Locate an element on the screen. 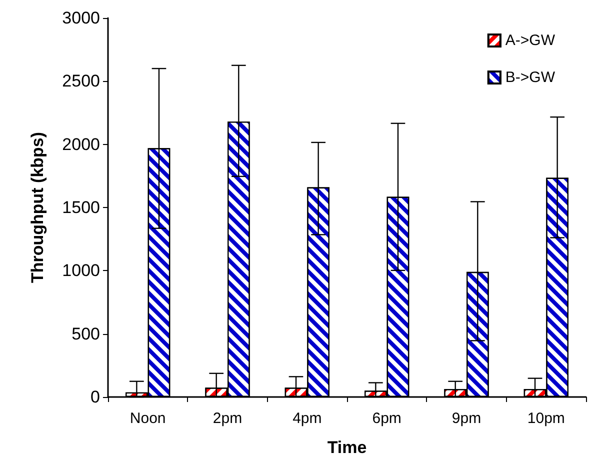 The height and width of the screenshot is (464, 590). y-axis-title: Throughput (kbps) is located at coordinates (37, 208).